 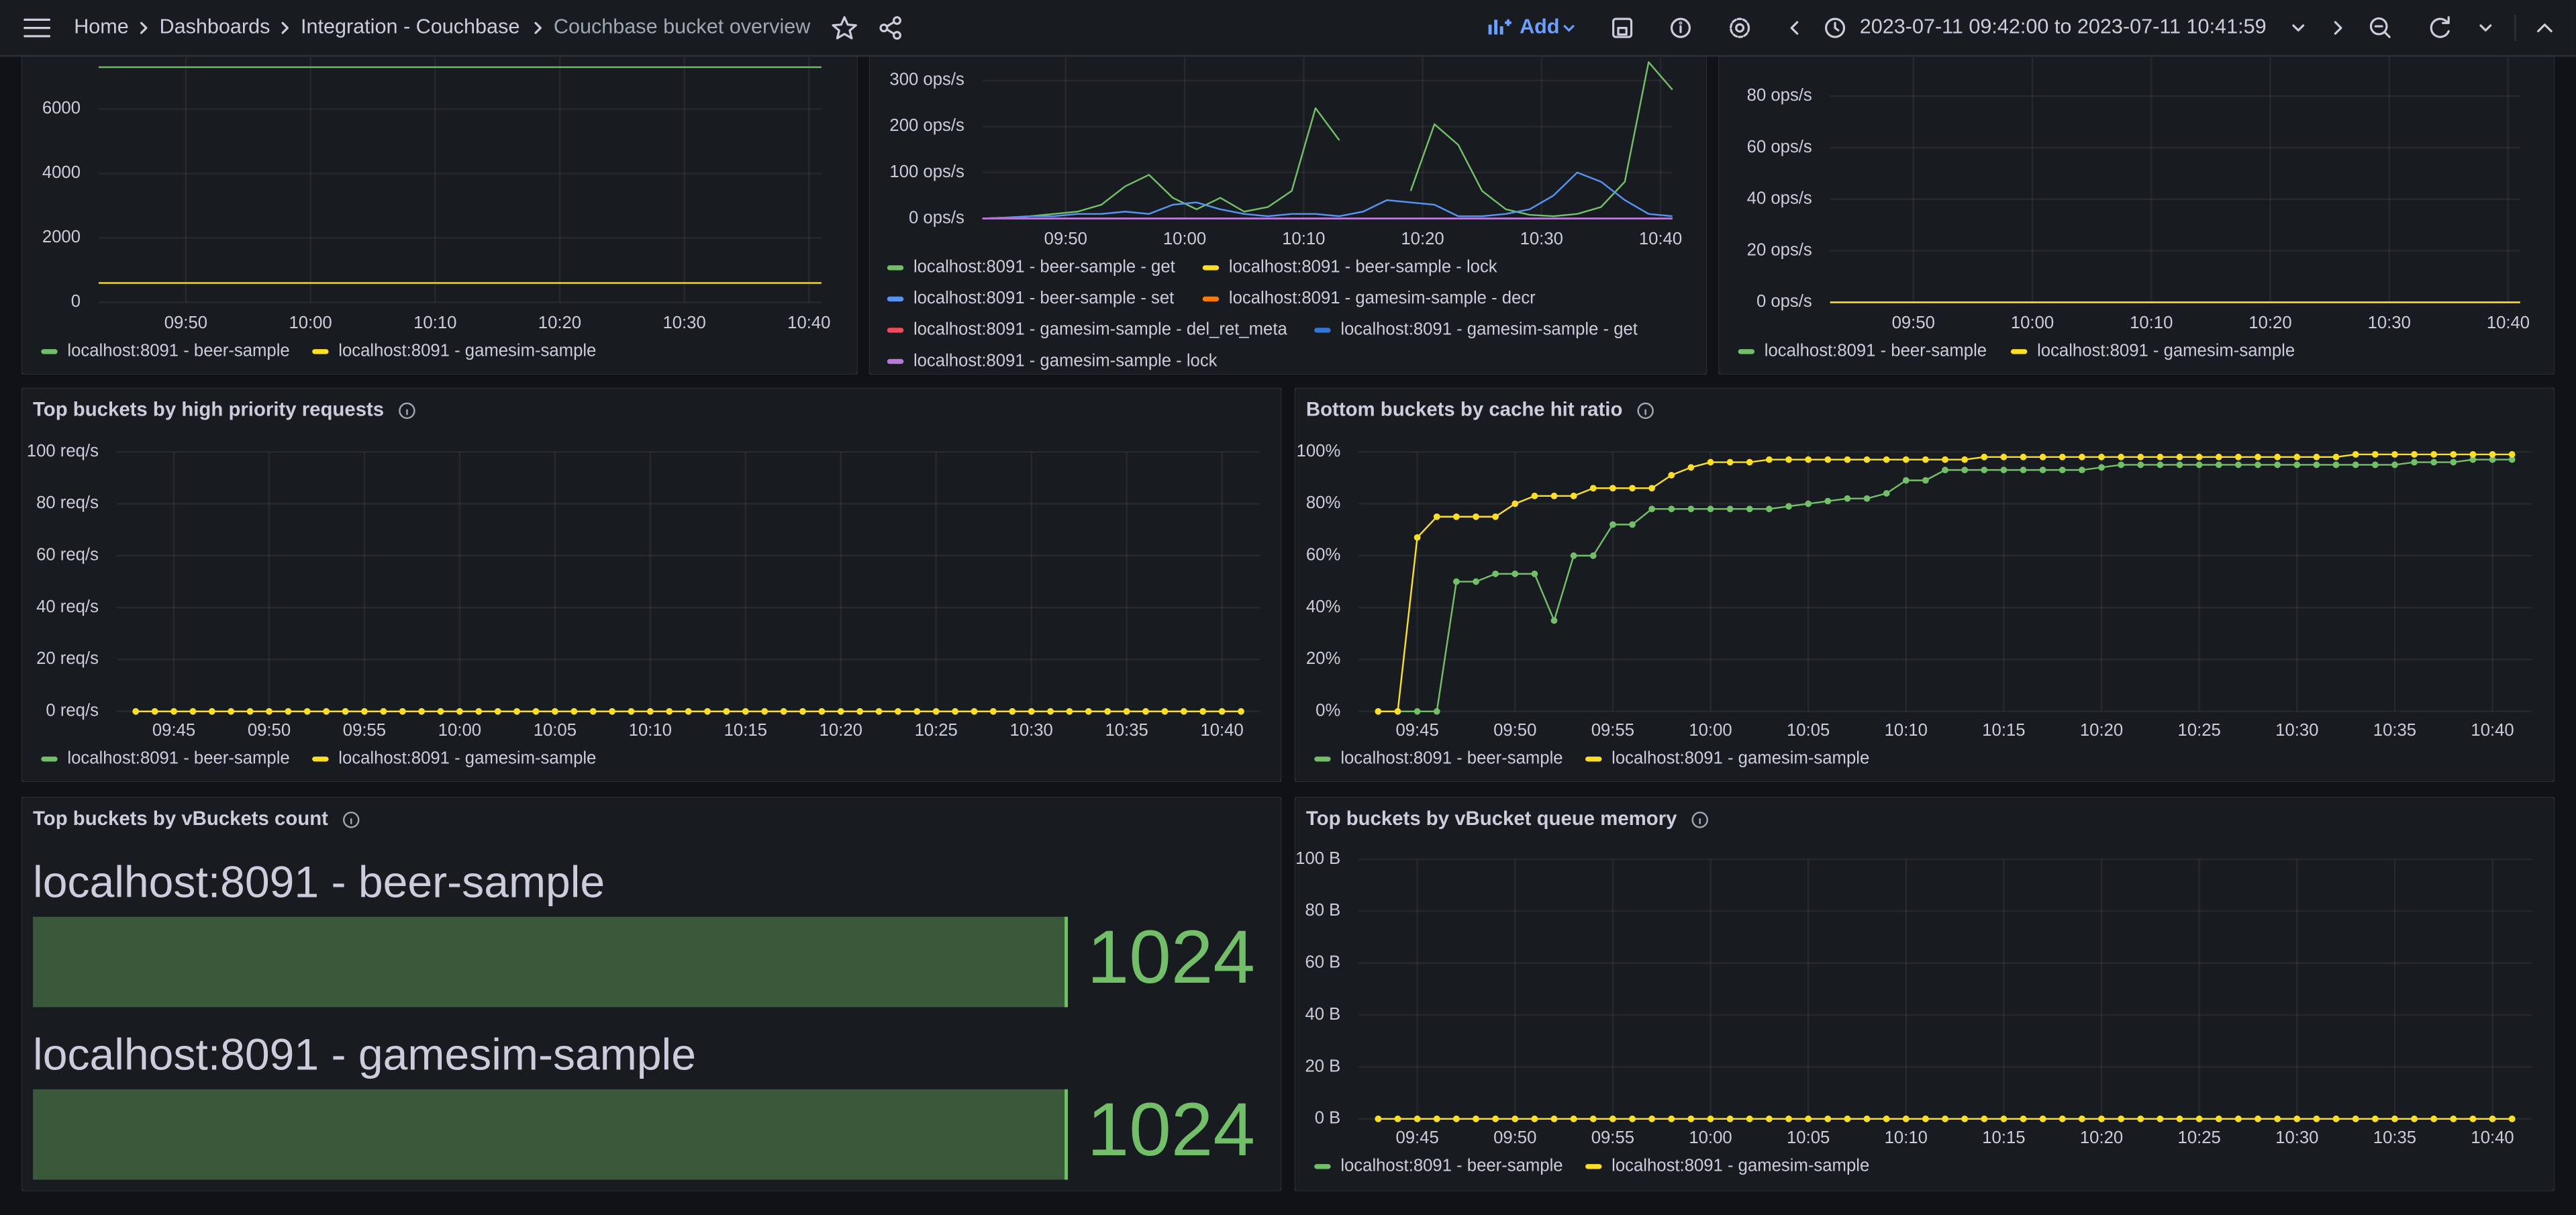 I want to click on panel, so click(x=439, y=188).